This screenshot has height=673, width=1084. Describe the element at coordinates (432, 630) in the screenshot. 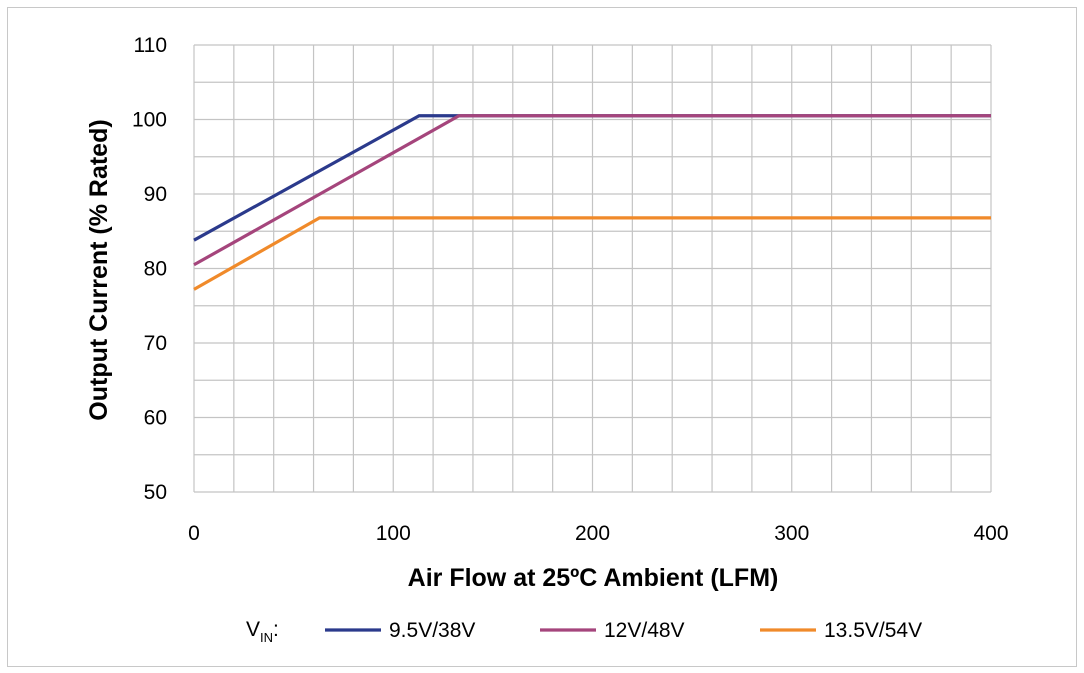

I see `legend-label-0: 9.5V/38V` at that location.